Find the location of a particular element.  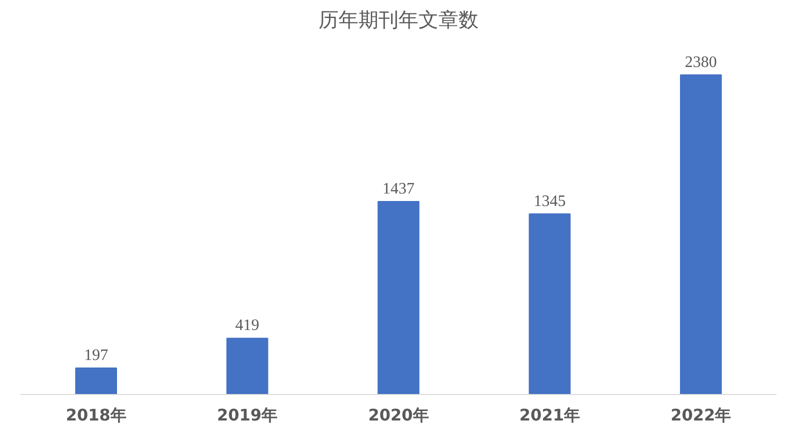

x-tick-label: 2021年 is located at coordinates (549, 415).